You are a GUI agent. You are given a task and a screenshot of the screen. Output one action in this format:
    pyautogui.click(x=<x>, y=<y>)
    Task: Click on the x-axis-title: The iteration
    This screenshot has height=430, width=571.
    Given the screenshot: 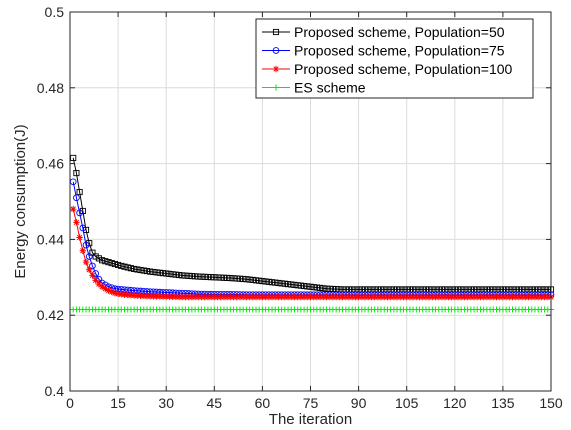 What is the action you would take?
    pyautogui.click(x=310, y=419)
    